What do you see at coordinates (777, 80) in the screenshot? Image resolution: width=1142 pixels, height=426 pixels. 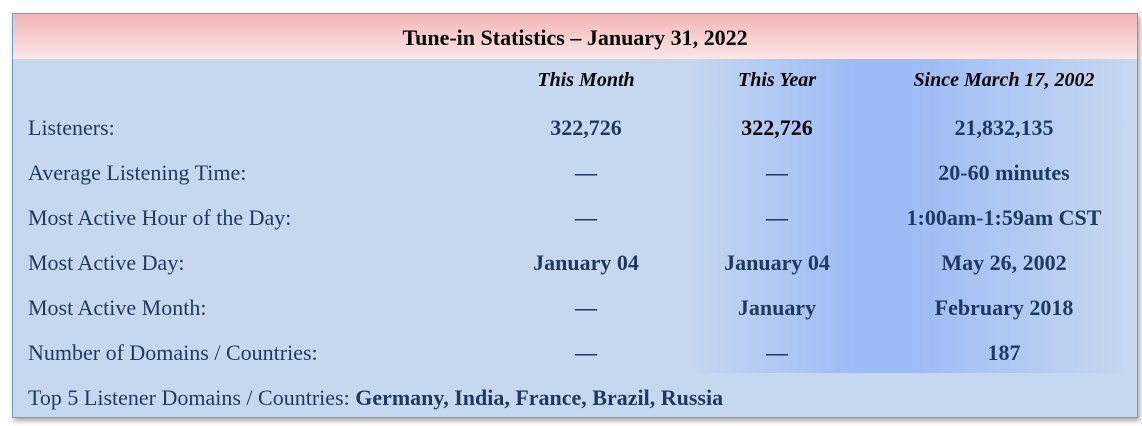 I see `column-header-this-year: This Year` at bounding box center [777, 80].